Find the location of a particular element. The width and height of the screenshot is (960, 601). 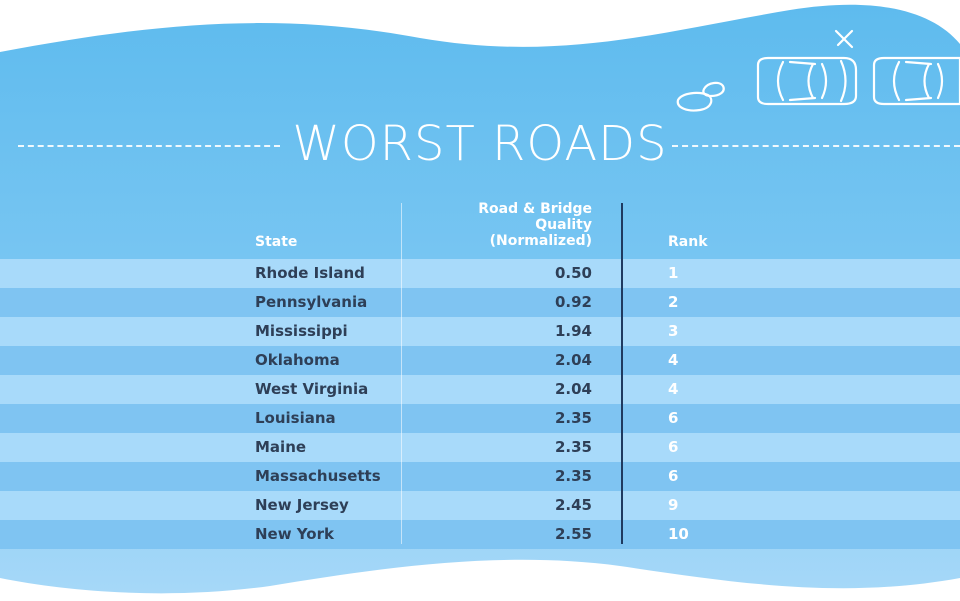

row-rank-cell: 1 is located at coordinates (673, 273).